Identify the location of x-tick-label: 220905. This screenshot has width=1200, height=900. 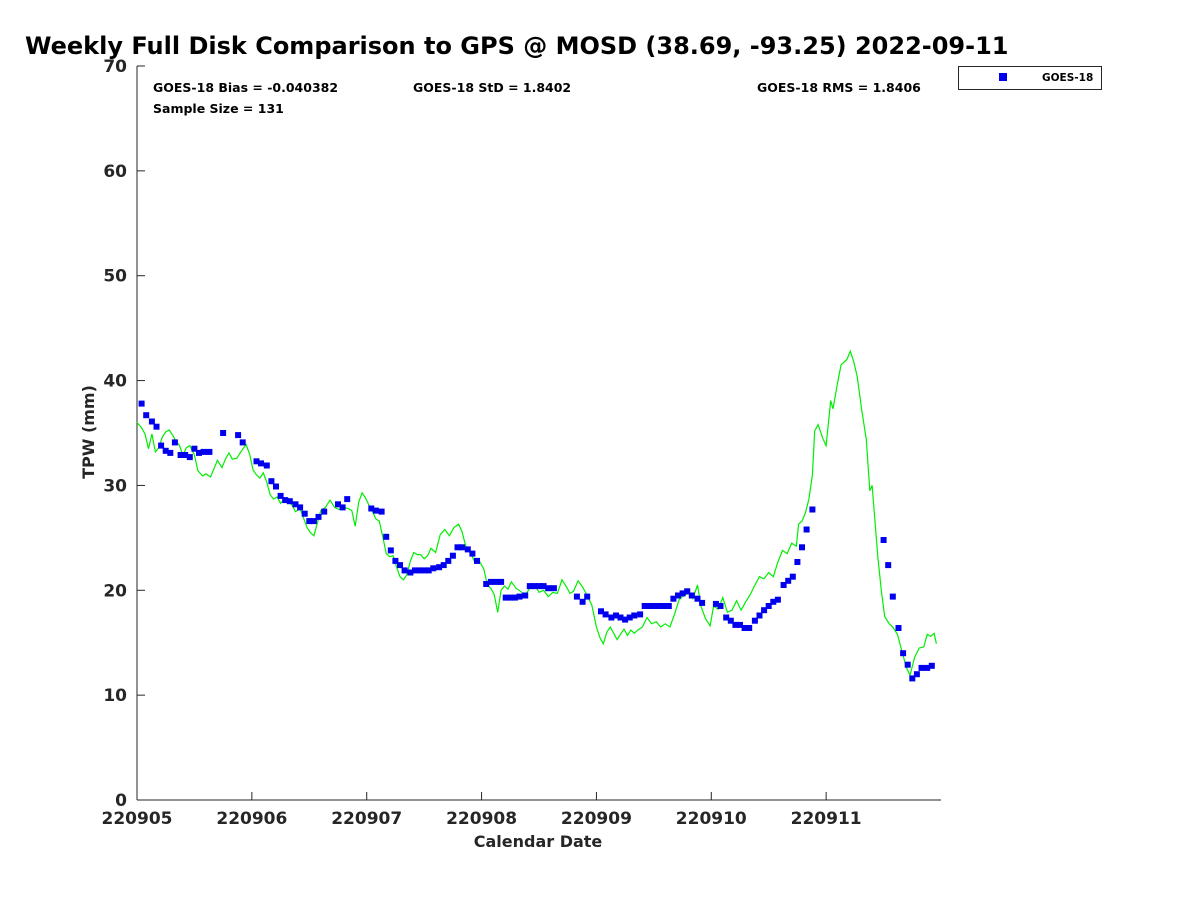
(137, 819).